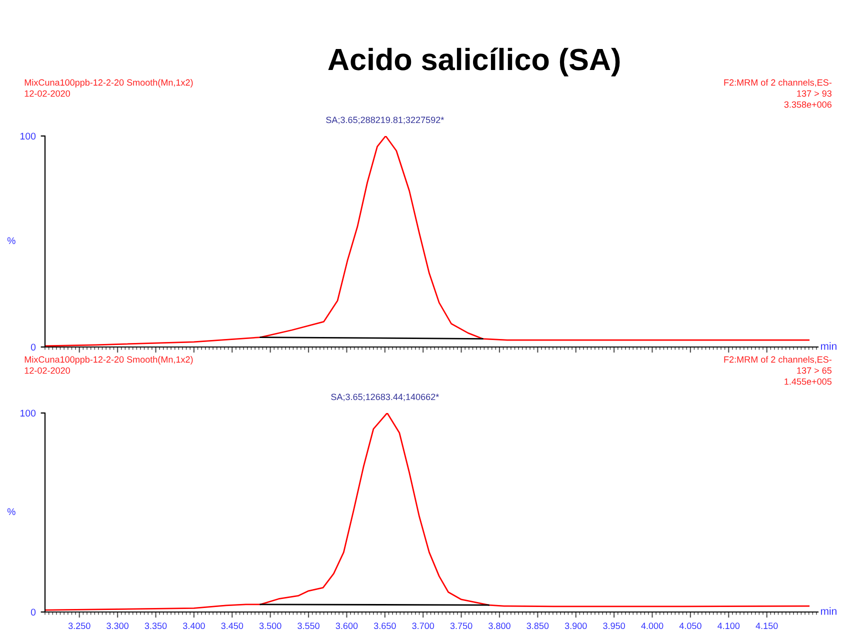 The height and width of the screenshot is (637, 847). Describe the element at coordinates (232, 626) in the screenshot. I see `x-tick-label: 3.450` at that location.